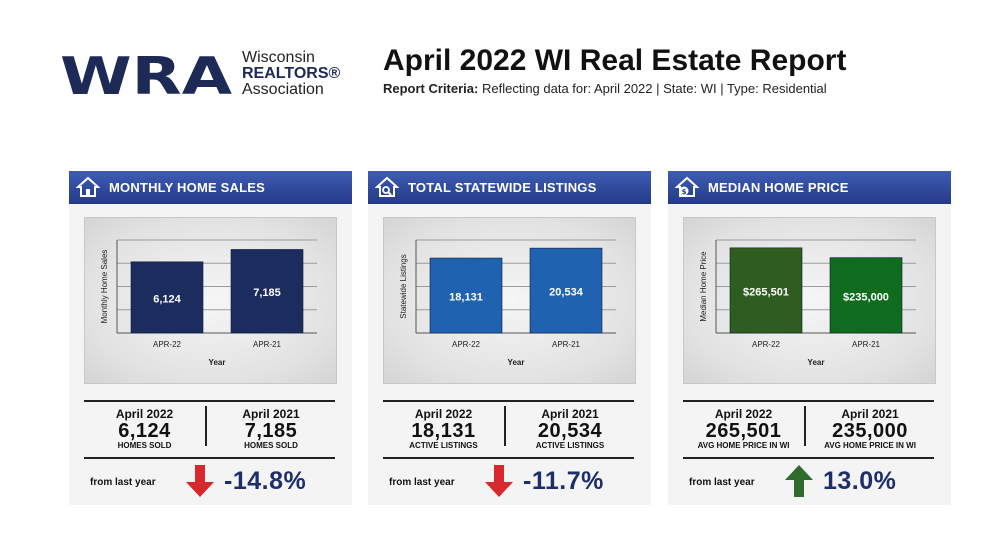 This screenshot has height=541, width=996. I want to click on bar-value-label: $265,501, so click(766, 292).